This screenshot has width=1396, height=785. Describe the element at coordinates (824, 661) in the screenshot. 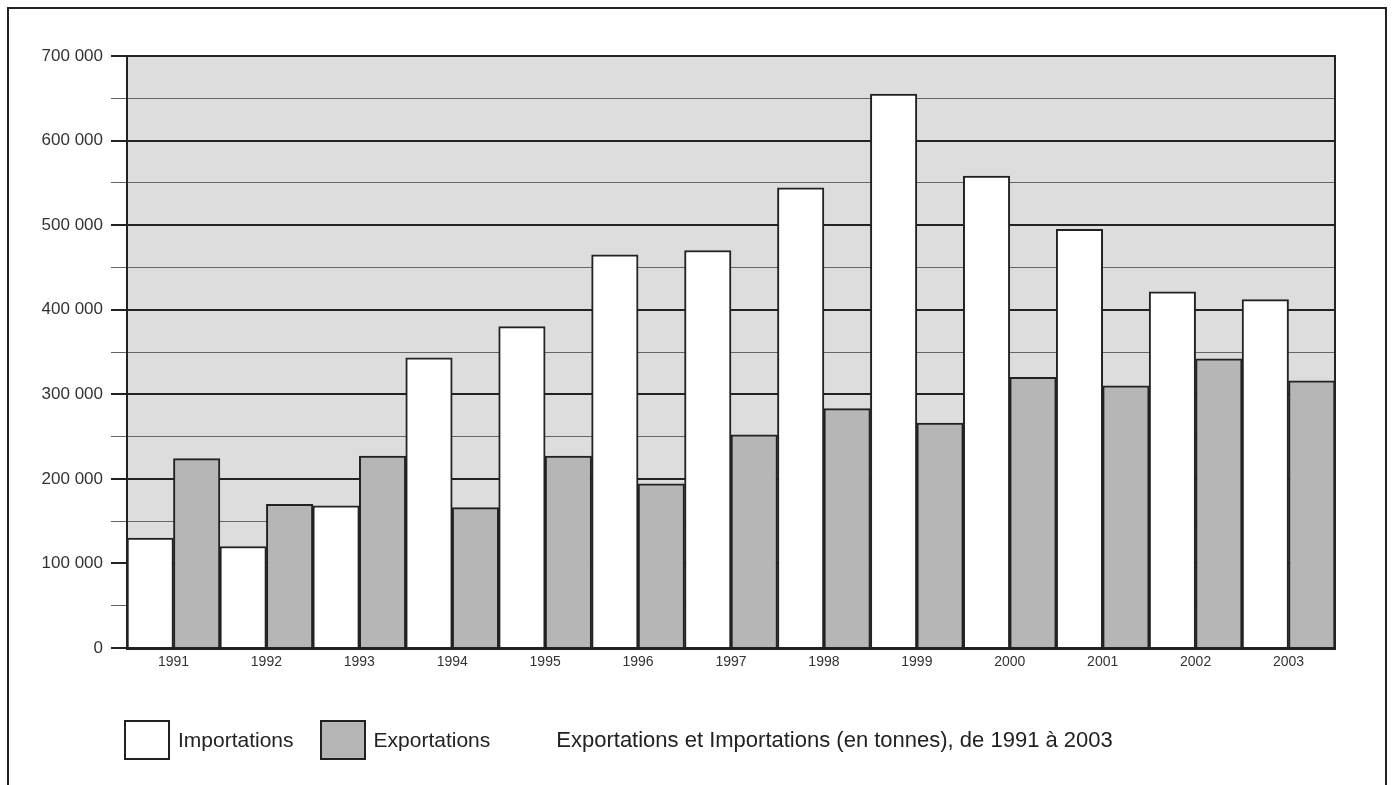

I see `x-tick-label: 1998` at that location.